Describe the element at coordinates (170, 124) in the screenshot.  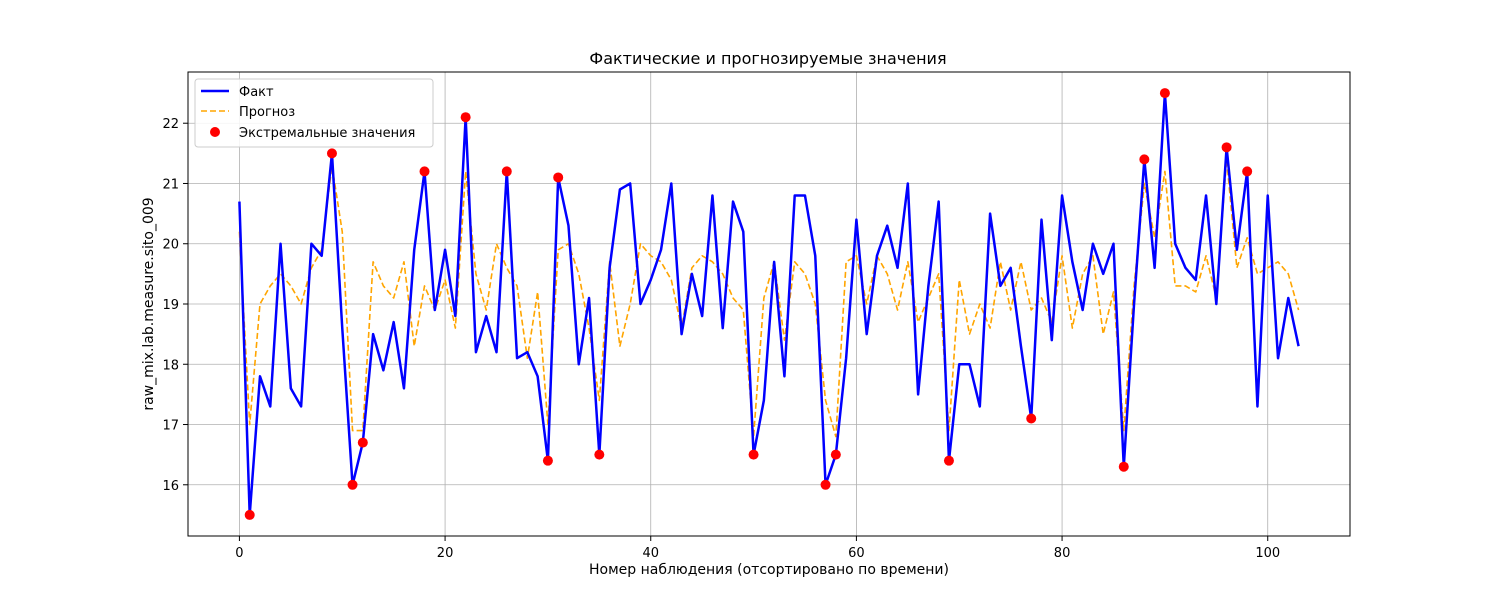
I see `y-tick-label: 22` at that location.